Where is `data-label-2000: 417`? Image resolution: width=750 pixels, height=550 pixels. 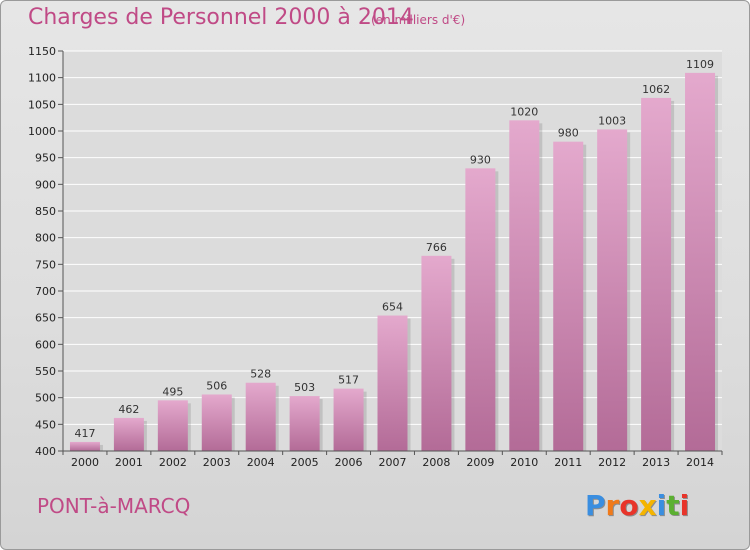
data-label-2000: 417 is located at coordinates (84, 433).